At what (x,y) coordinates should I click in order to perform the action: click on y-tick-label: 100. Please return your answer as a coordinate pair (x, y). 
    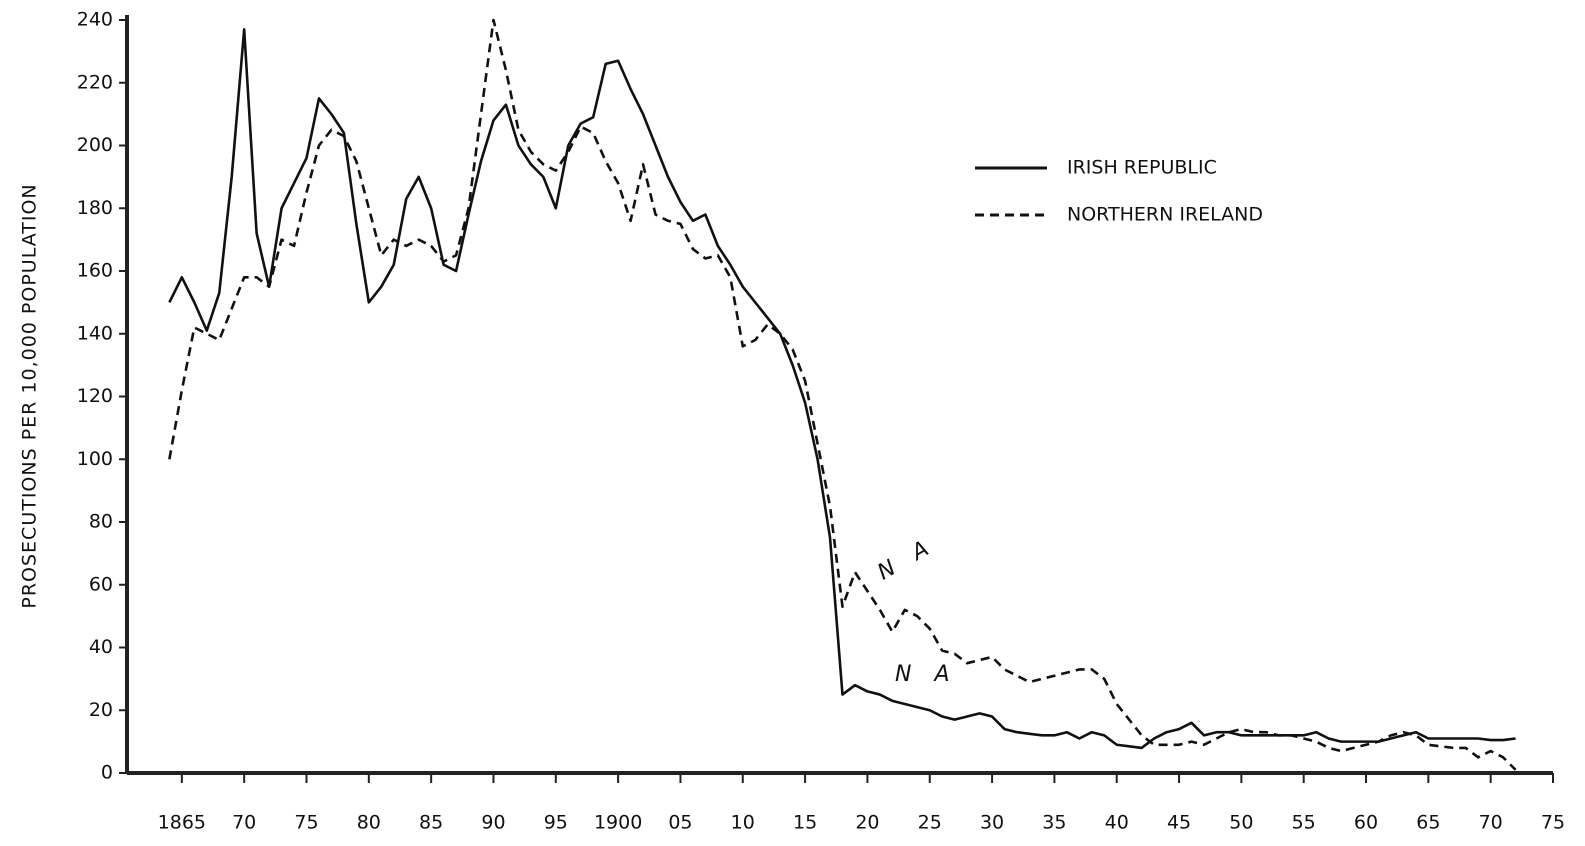
    Looking at the image, I should click on (95, 459).